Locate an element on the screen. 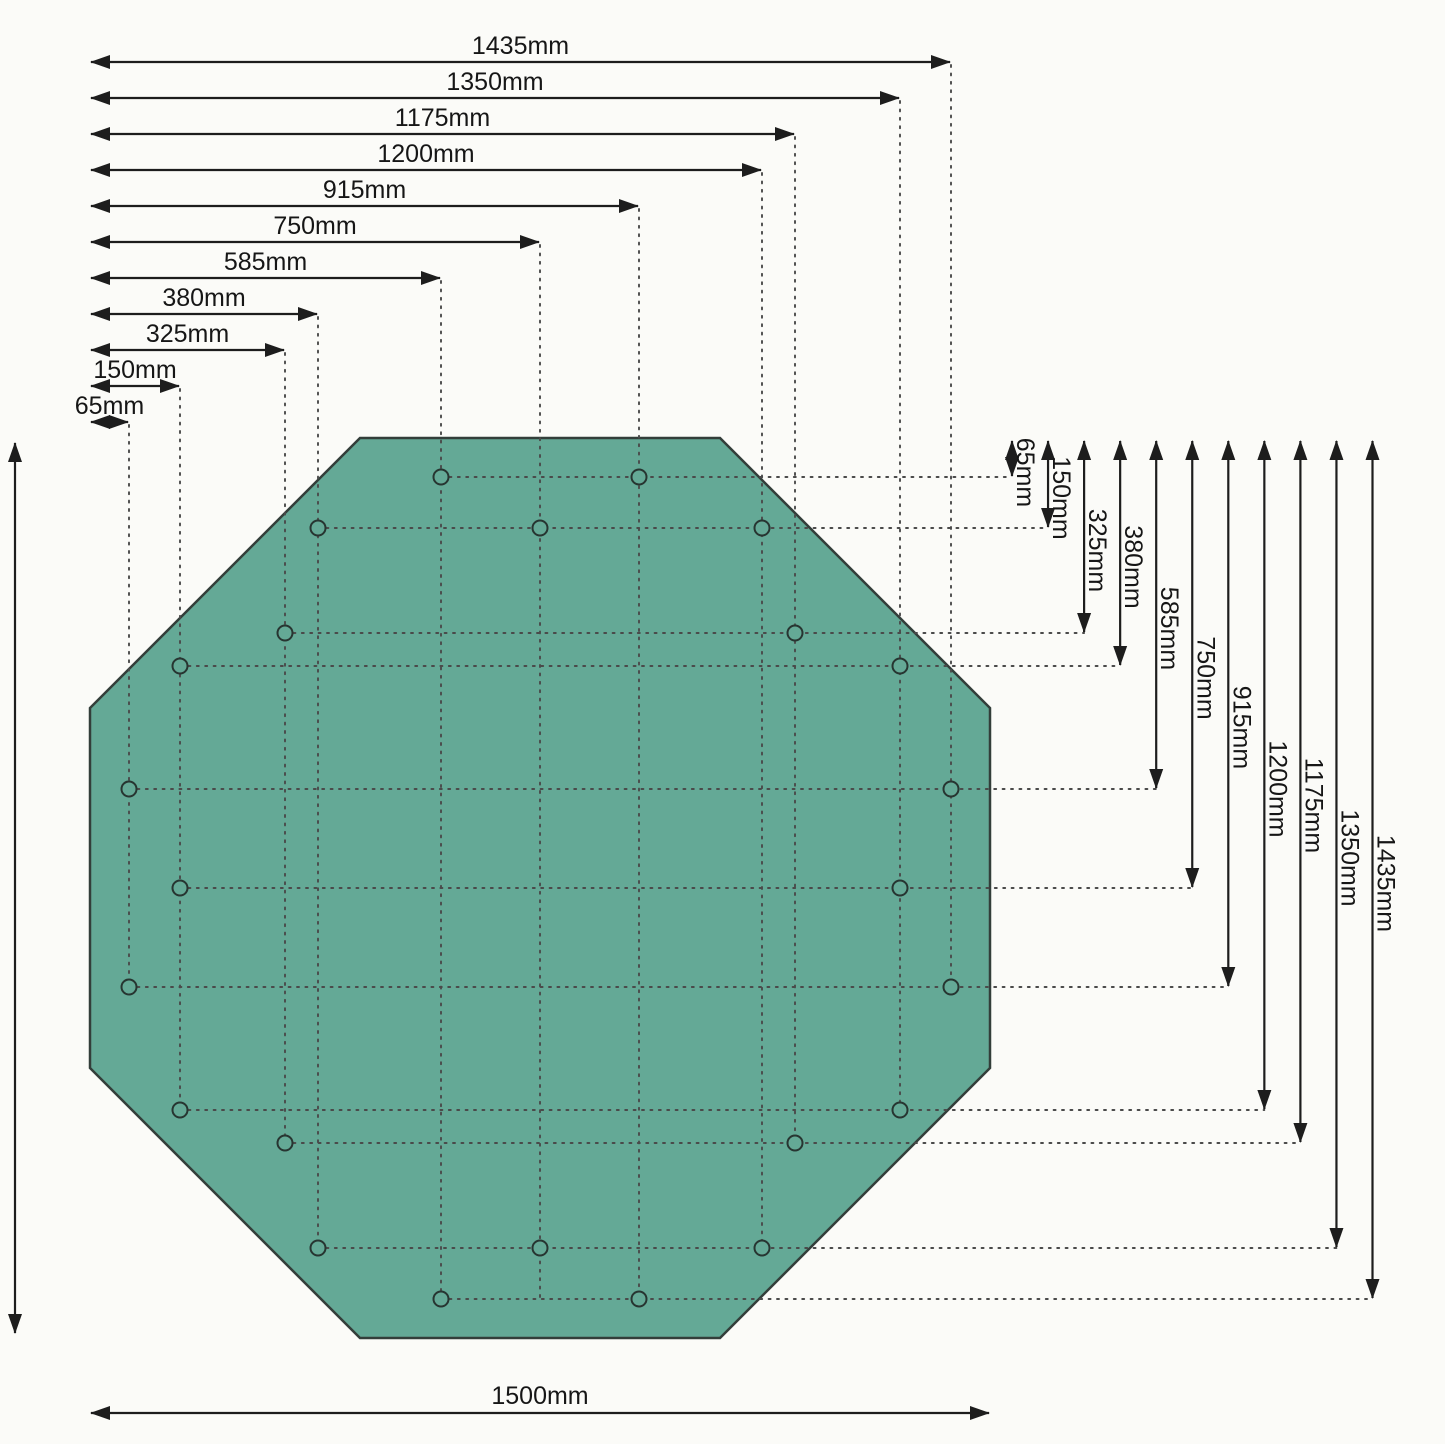 This screenshot has height=1444, width=1445. dim-label-right-1175mm: 1175mm is located at coordinates (1313, 805).